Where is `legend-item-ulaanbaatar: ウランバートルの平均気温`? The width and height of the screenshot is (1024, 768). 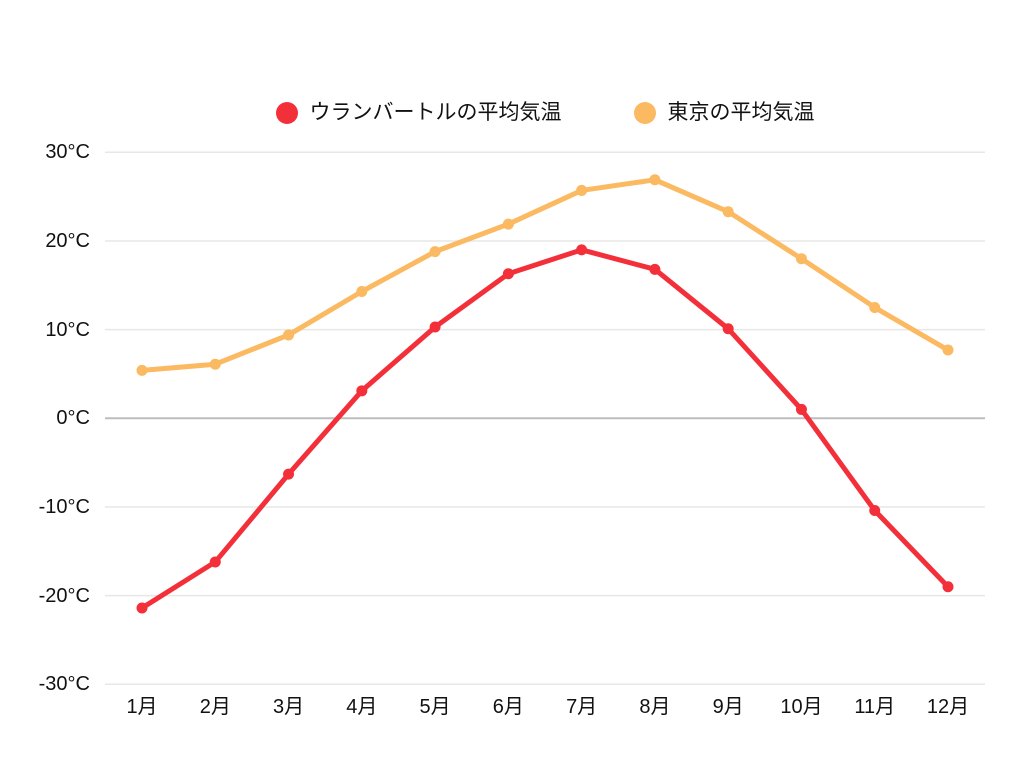 legend-item-ulaanbaatar: ウランバートルの平均気温 is located at coordinates (418, 113).